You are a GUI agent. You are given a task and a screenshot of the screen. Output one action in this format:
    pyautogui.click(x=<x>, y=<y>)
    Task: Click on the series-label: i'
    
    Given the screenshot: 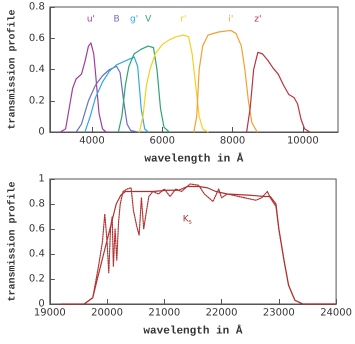 What is the action you would take?
    pyautogui.click(x=231, y=19)
    